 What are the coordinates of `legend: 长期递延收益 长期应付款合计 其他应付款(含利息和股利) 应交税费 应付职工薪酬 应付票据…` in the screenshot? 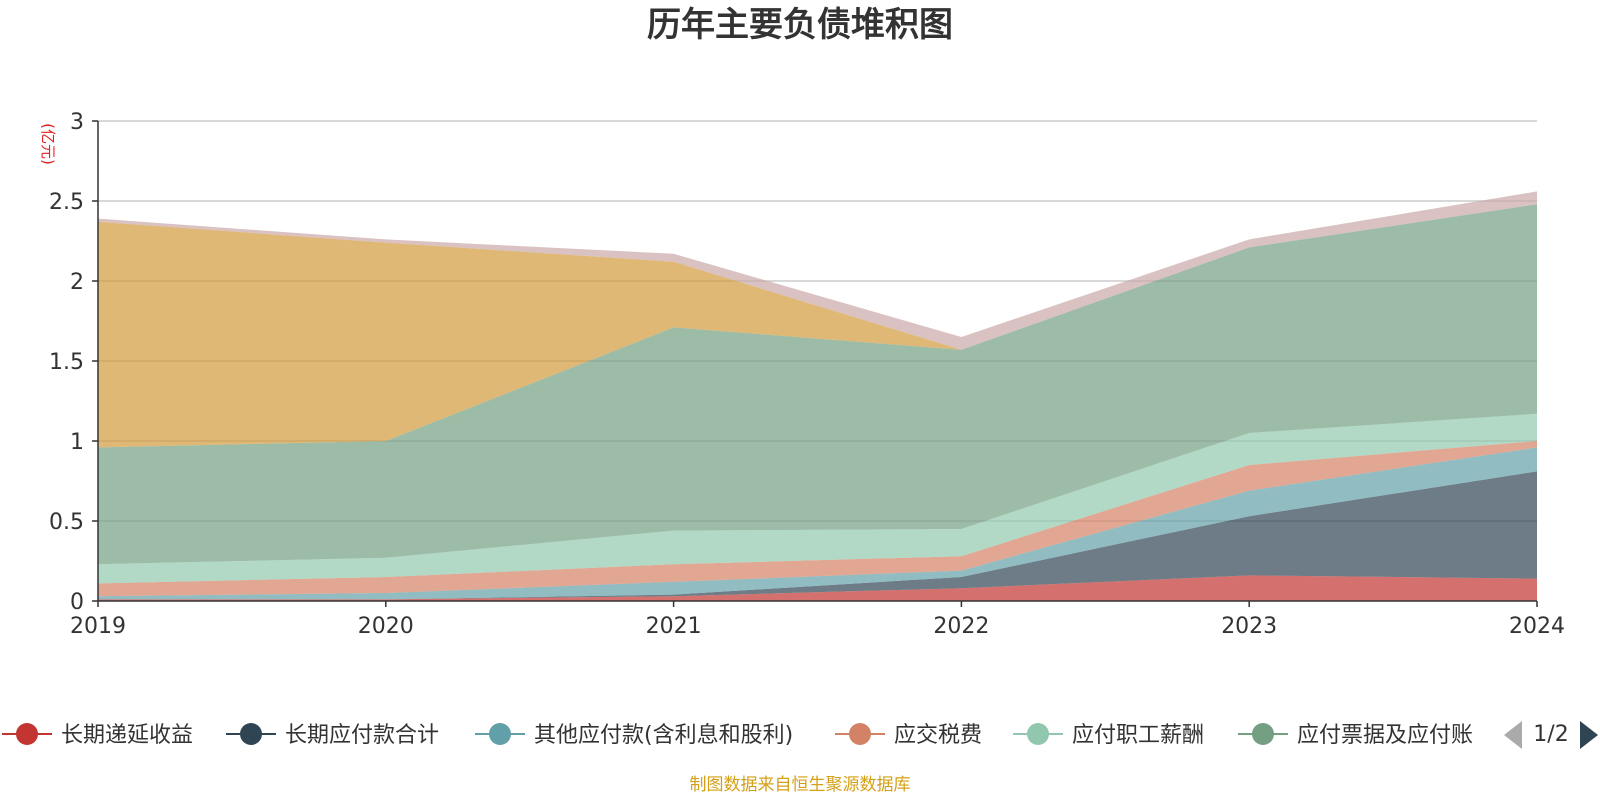 It's located at (737, 735).